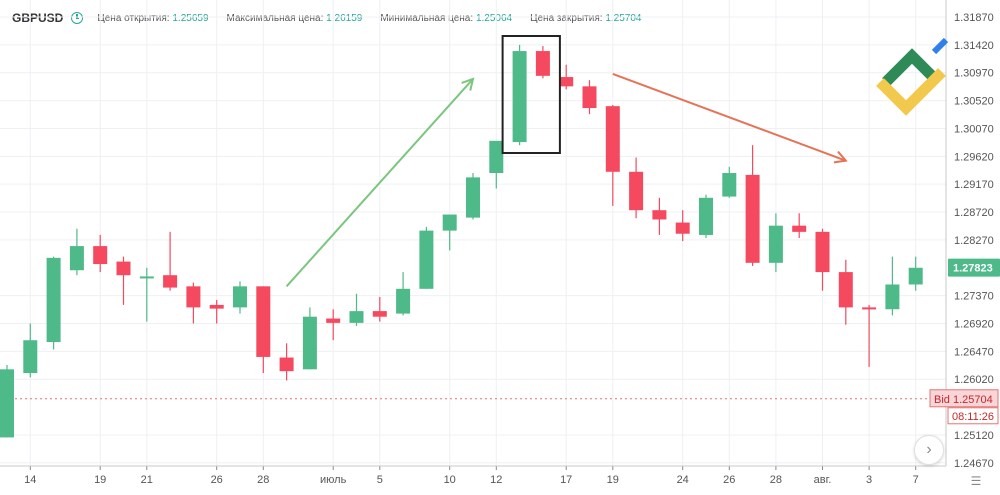 The image size is (1000, 495). I want to click on high-price-value: 1.26159, so click(344, 18).